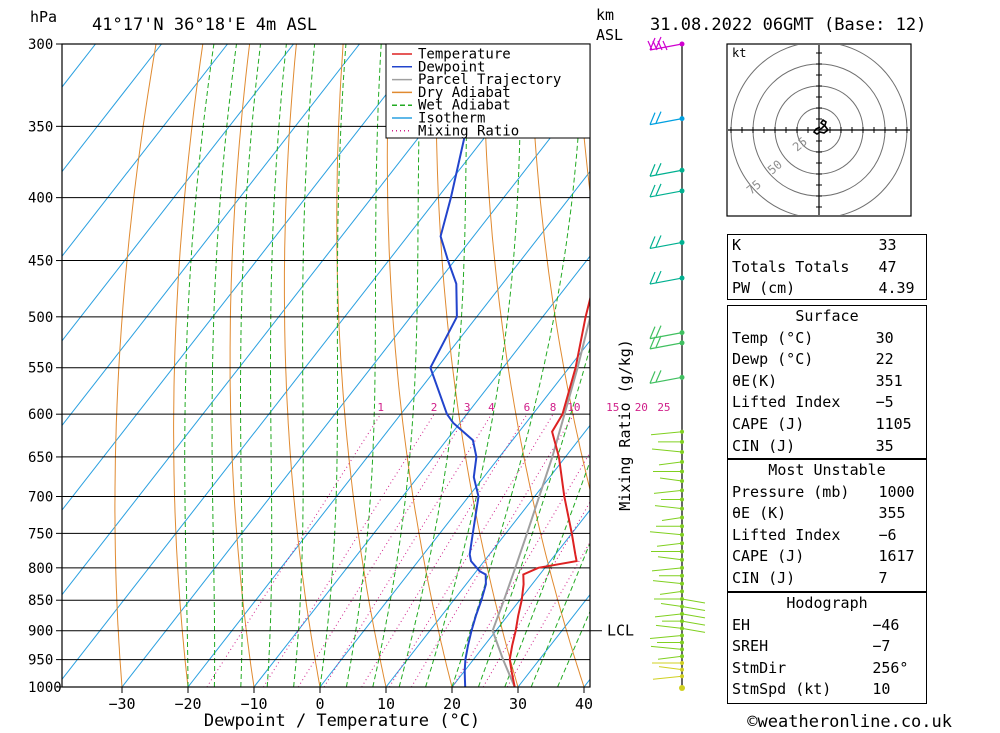 Image resolution: width=1000 pixels, height=733 pixels. Describe the element at coordinates (814, 266) in the screenshot. I see `table-row: Totals Totals 47` at that location.